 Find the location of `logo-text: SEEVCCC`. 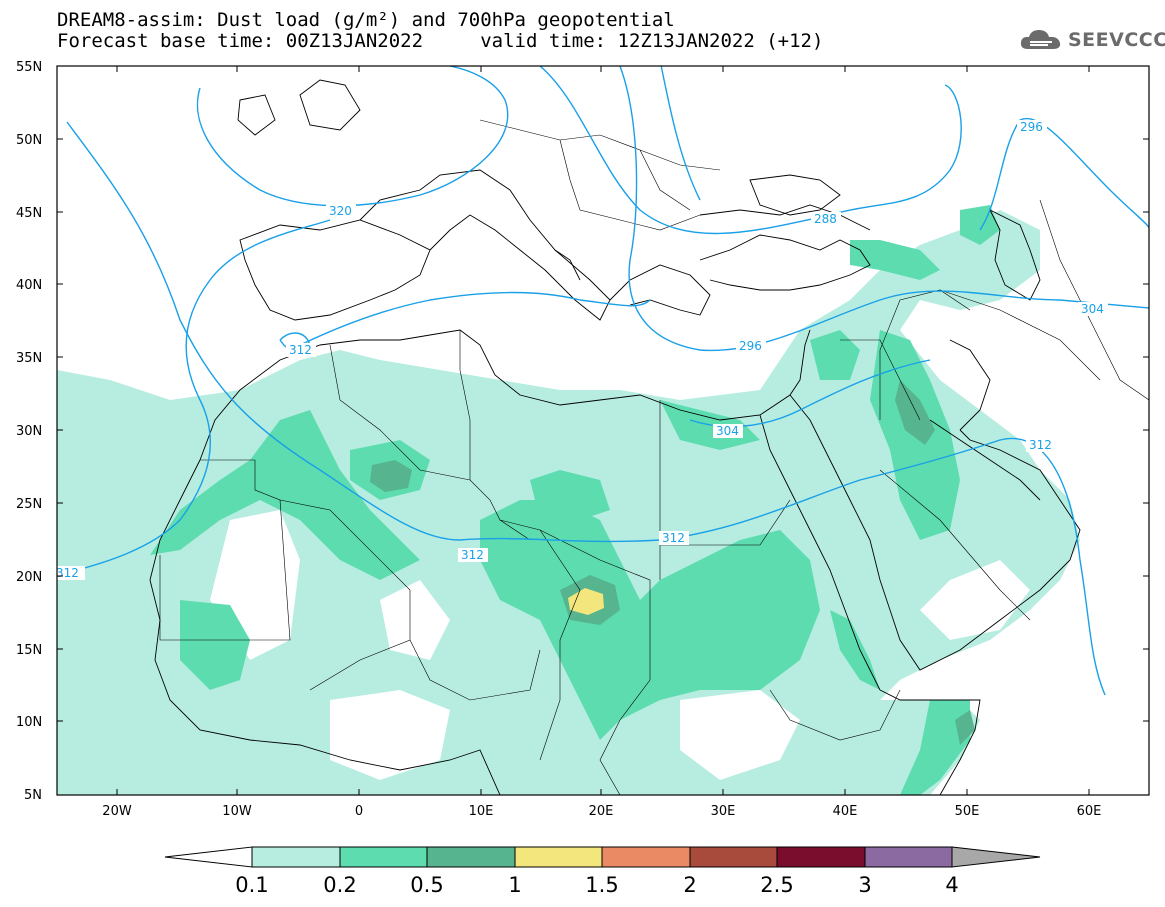

logo-text: SEEVCCC is located at coordinates (1116, 40).